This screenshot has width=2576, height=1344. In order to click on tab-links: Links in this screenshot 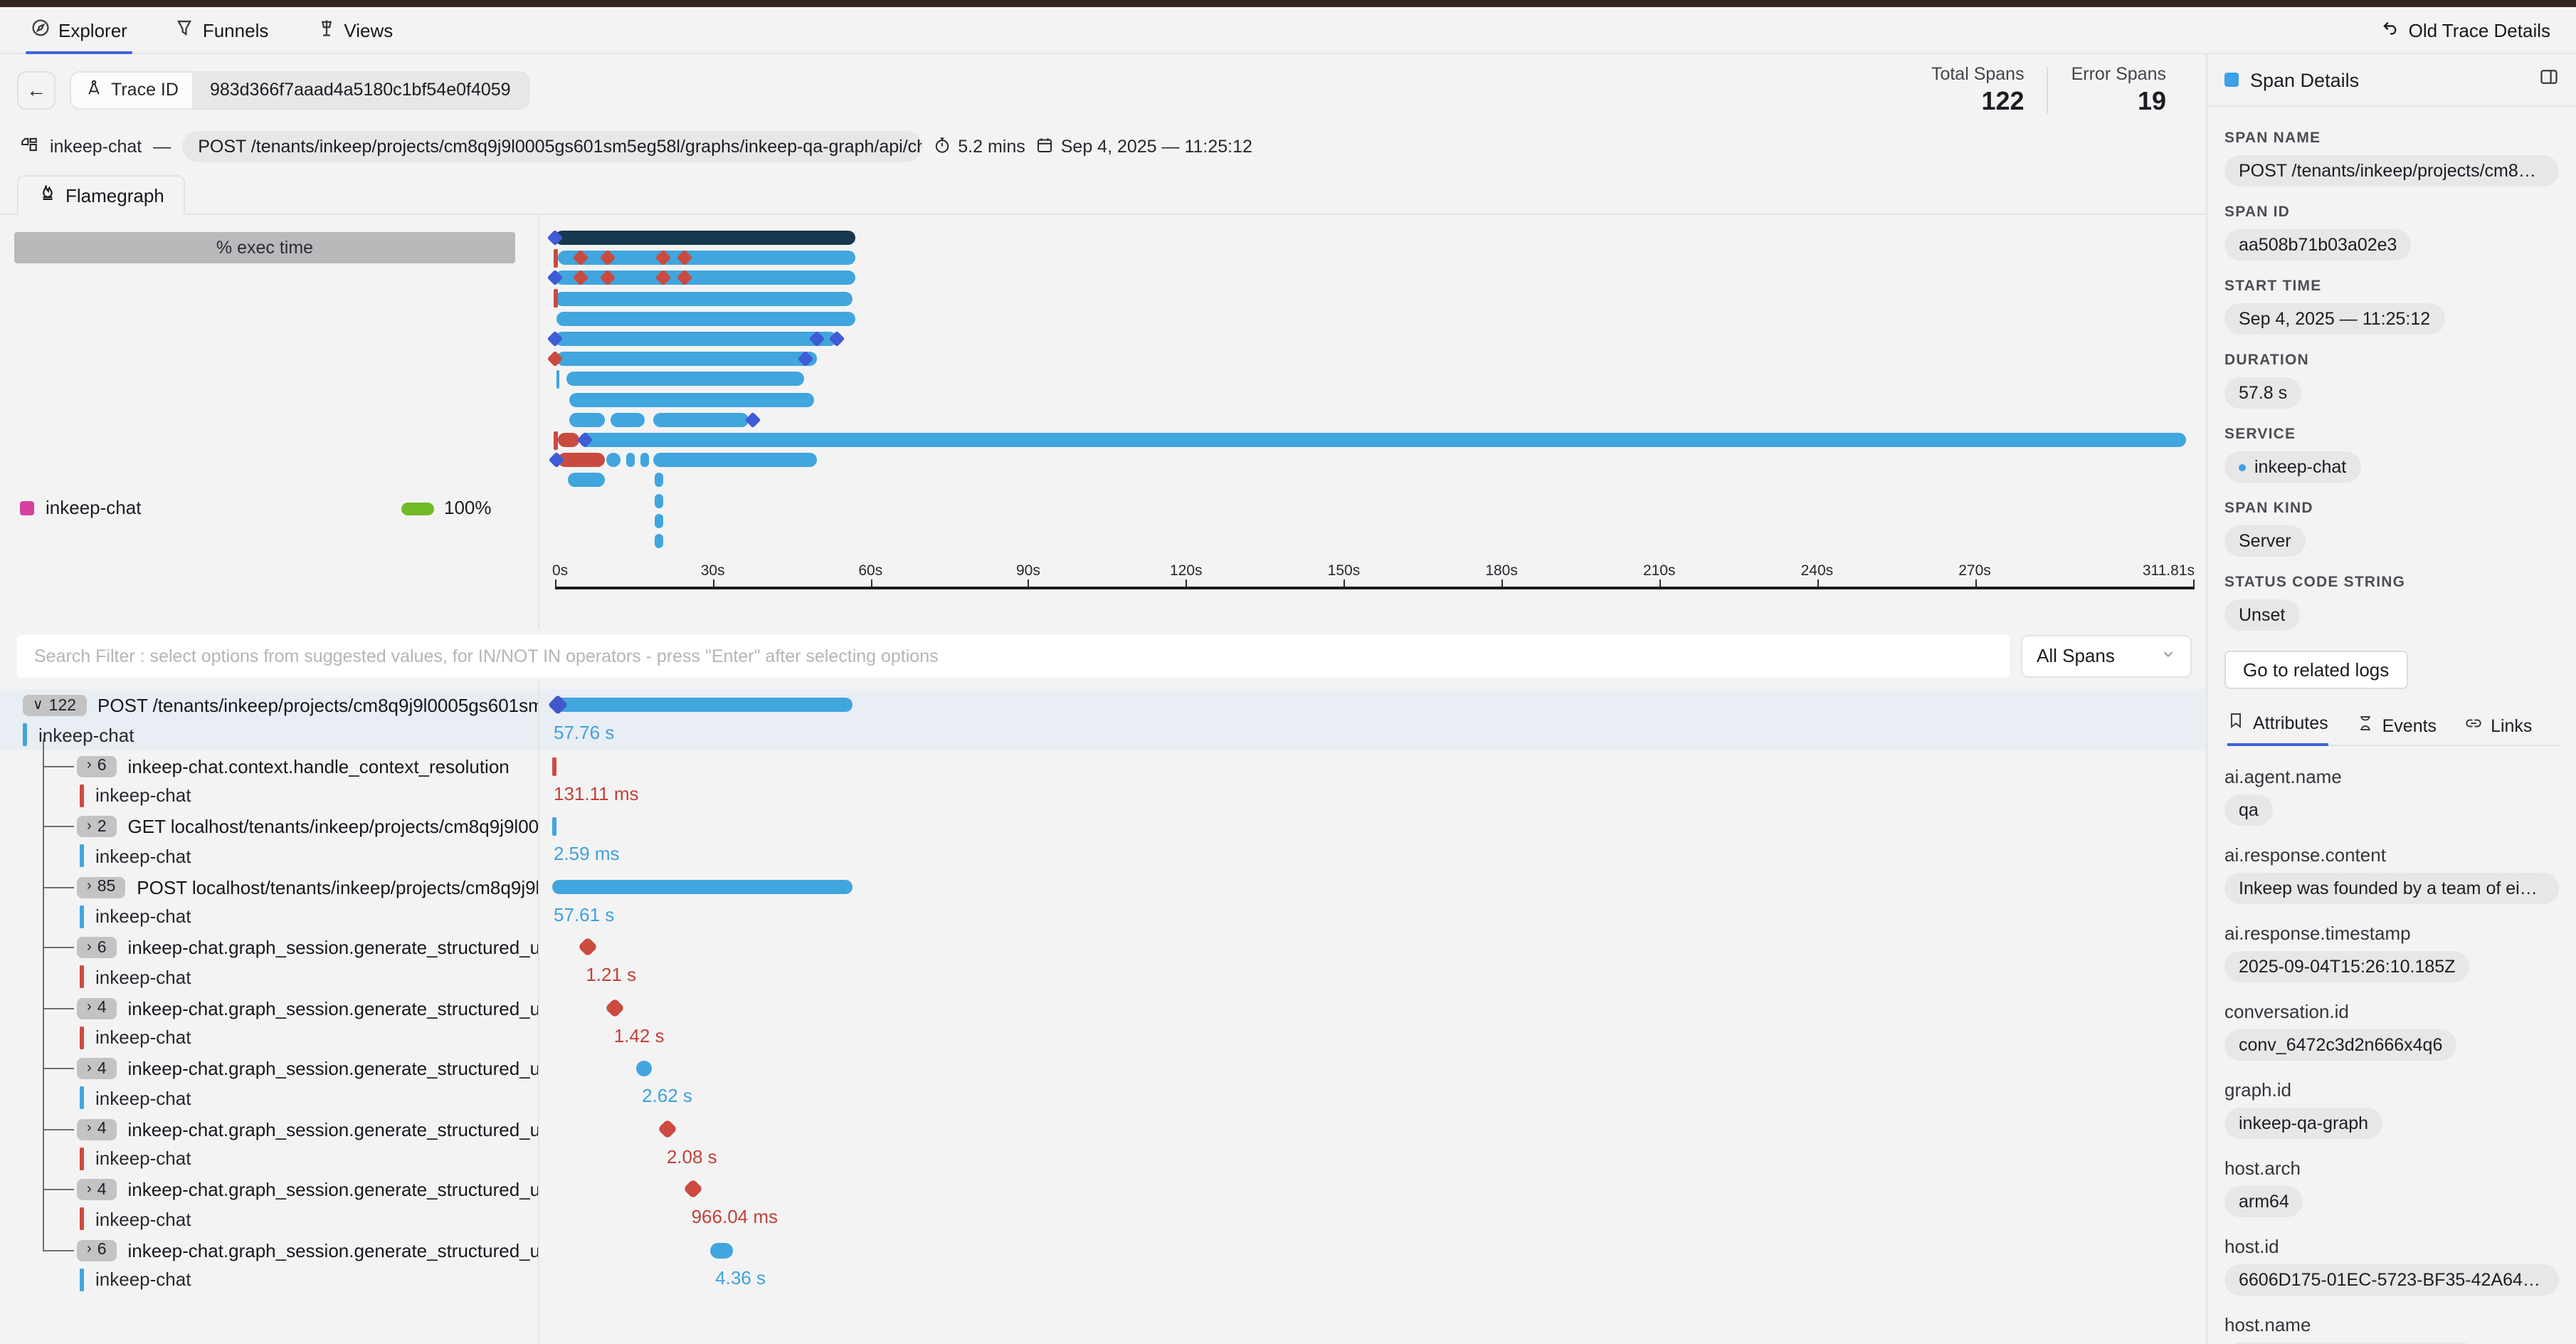, I will do `click(2498, 730)`.